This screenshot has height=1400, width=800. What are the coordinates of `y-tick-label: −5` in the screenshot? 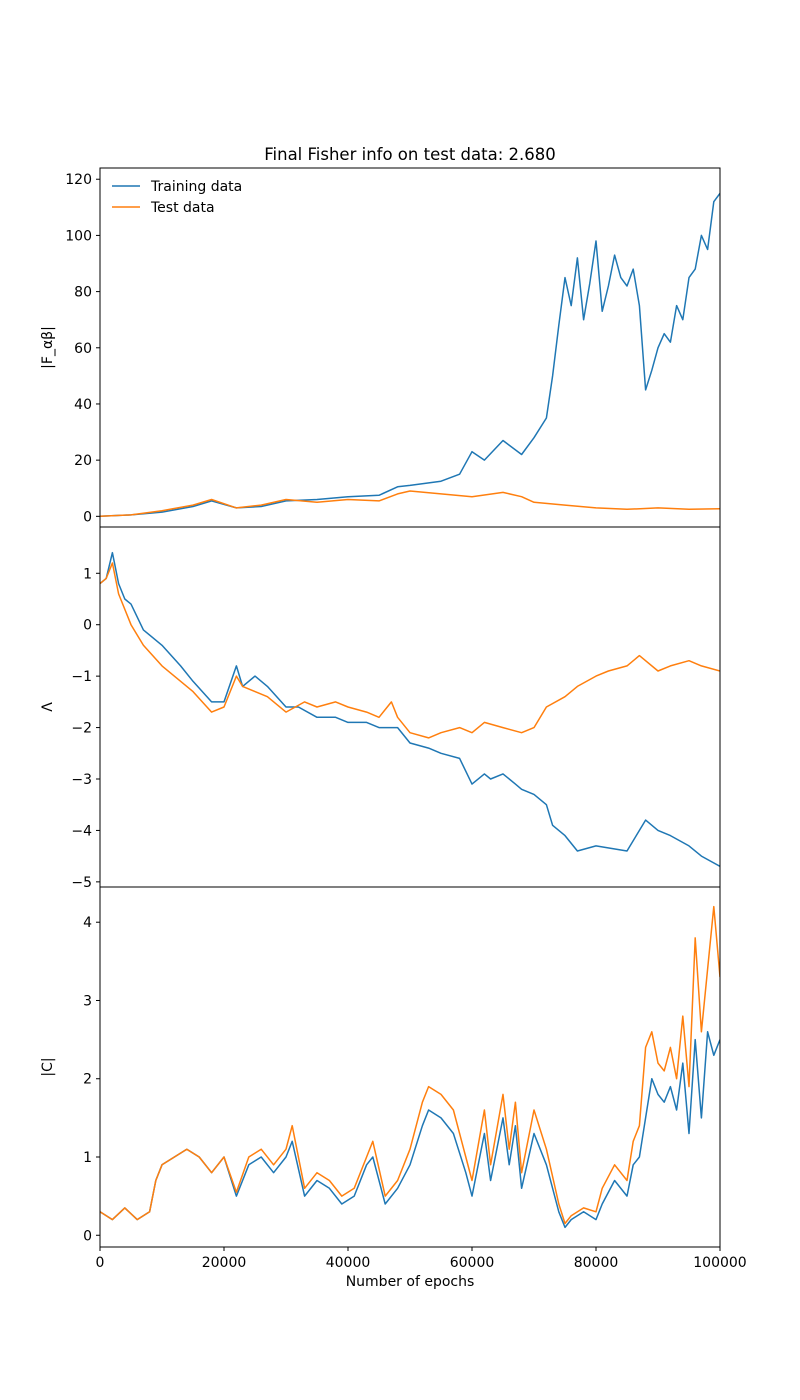 It's located at (81, 883).